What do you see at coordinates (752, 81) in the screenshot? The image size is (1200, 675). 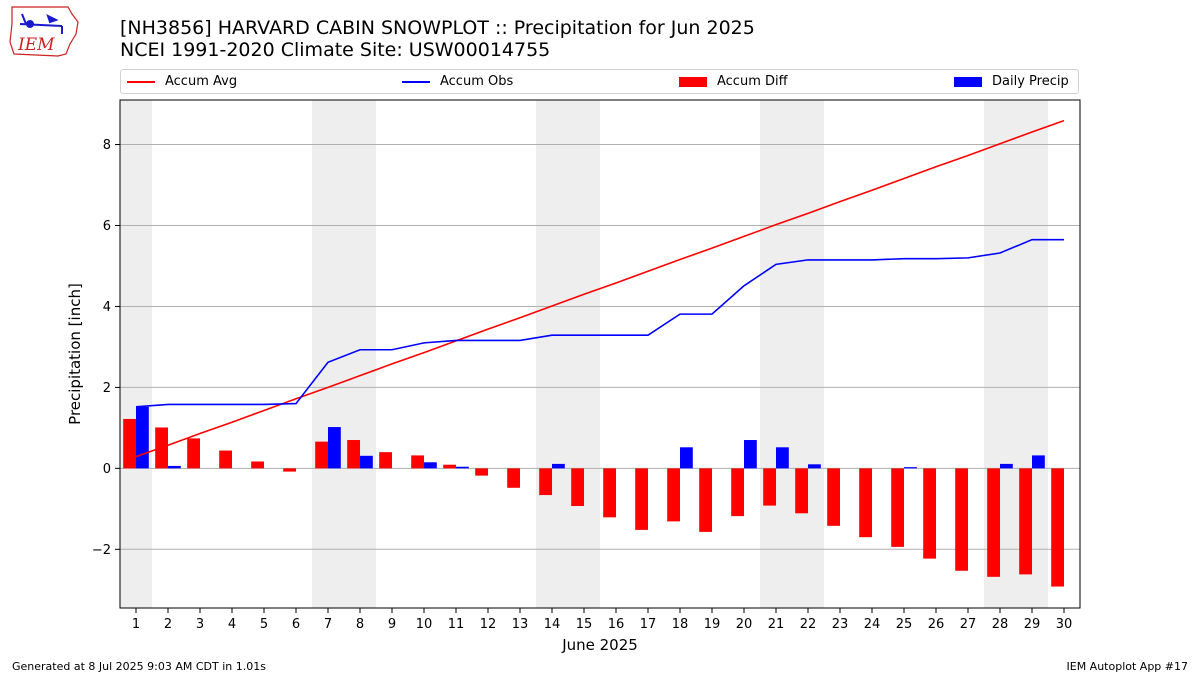 I see `legend-label: Accum Diff` at bounding box center [752, 81].